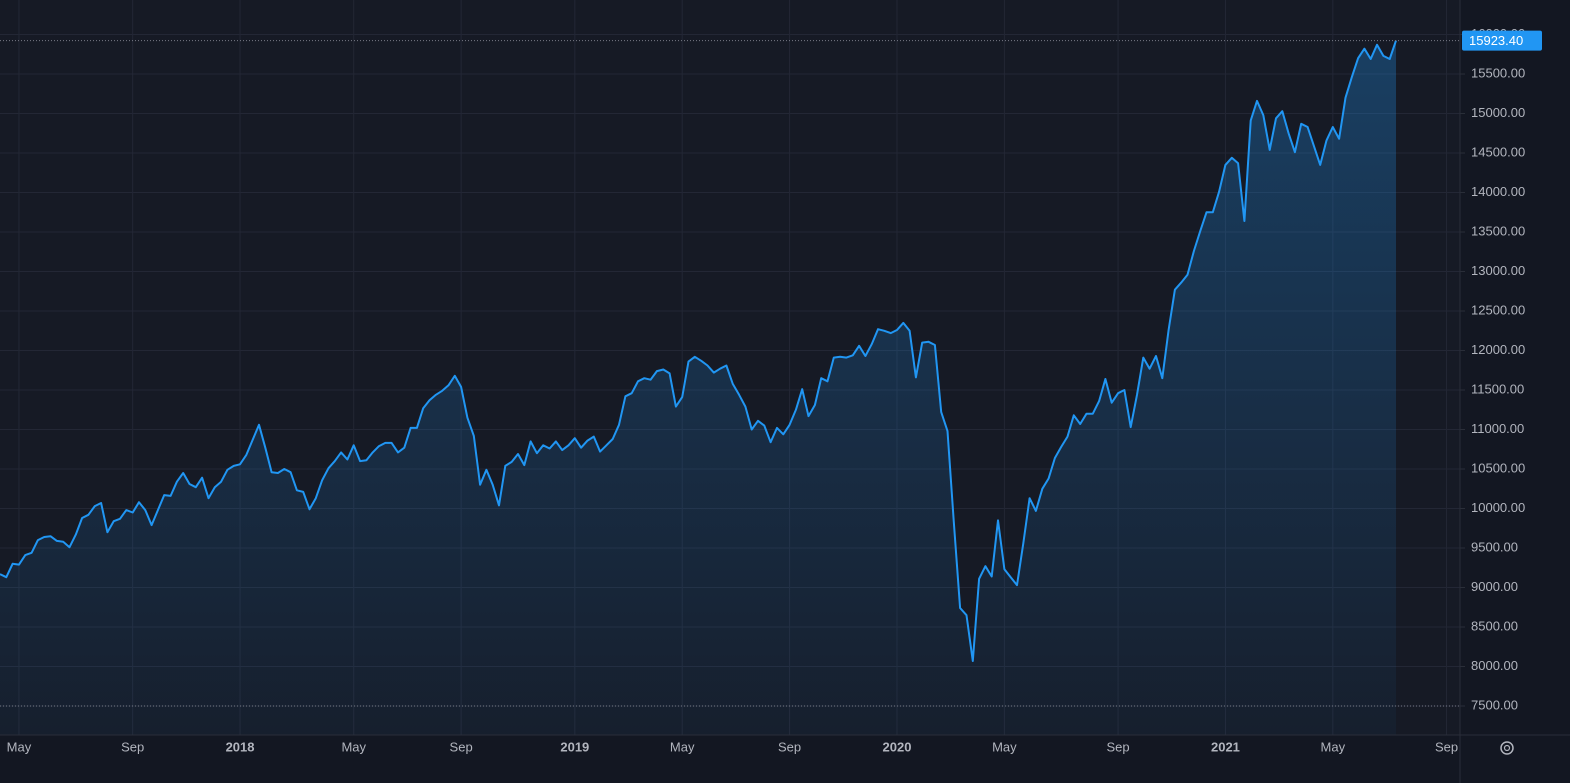 This screenshot has width=1570, height=783. I want to click on y-tick-label: 10000.00, so click(1498, 507).